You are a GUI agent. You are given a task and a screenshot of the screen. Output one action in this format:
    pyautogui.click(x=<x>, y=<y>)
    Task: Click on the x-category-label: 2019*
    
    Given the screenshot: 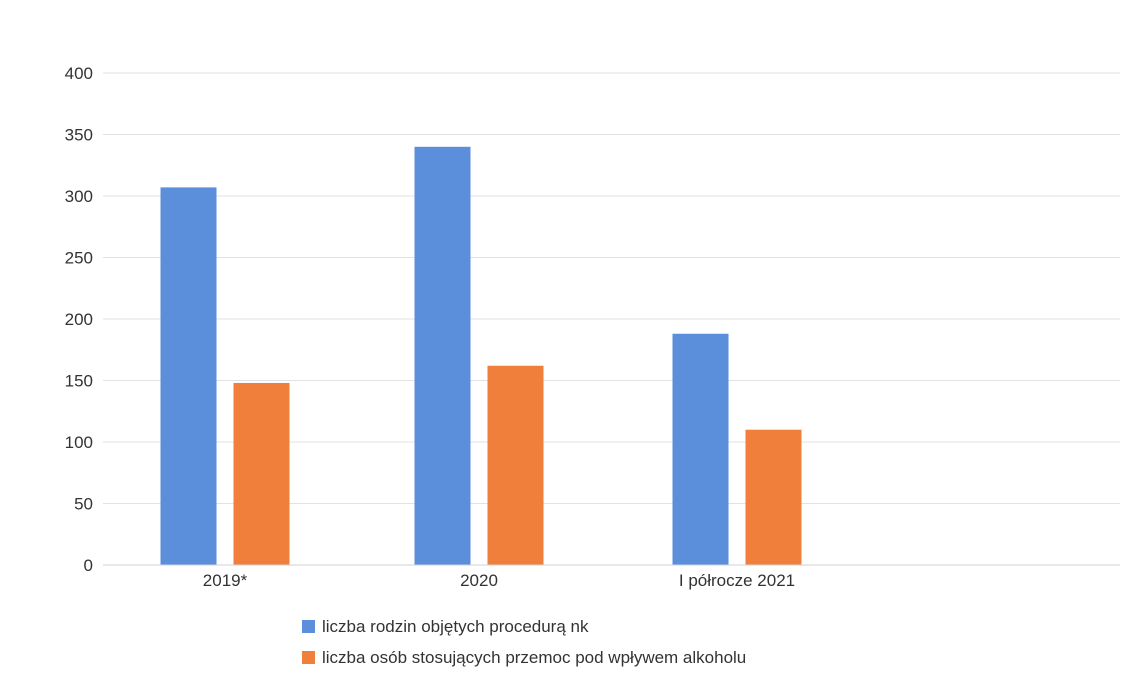 What is the action you would take?
    pyautogui.click(x=225, y=580)
    